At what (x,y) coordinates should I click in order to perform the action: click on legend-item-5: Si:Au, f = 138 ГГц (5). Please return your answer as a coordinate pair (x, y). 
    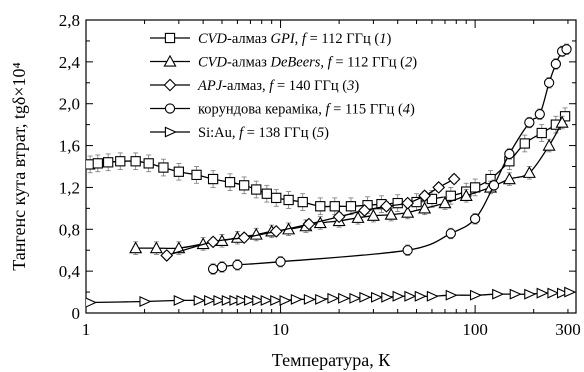
    Looking at the image, I should click on (239, 133).